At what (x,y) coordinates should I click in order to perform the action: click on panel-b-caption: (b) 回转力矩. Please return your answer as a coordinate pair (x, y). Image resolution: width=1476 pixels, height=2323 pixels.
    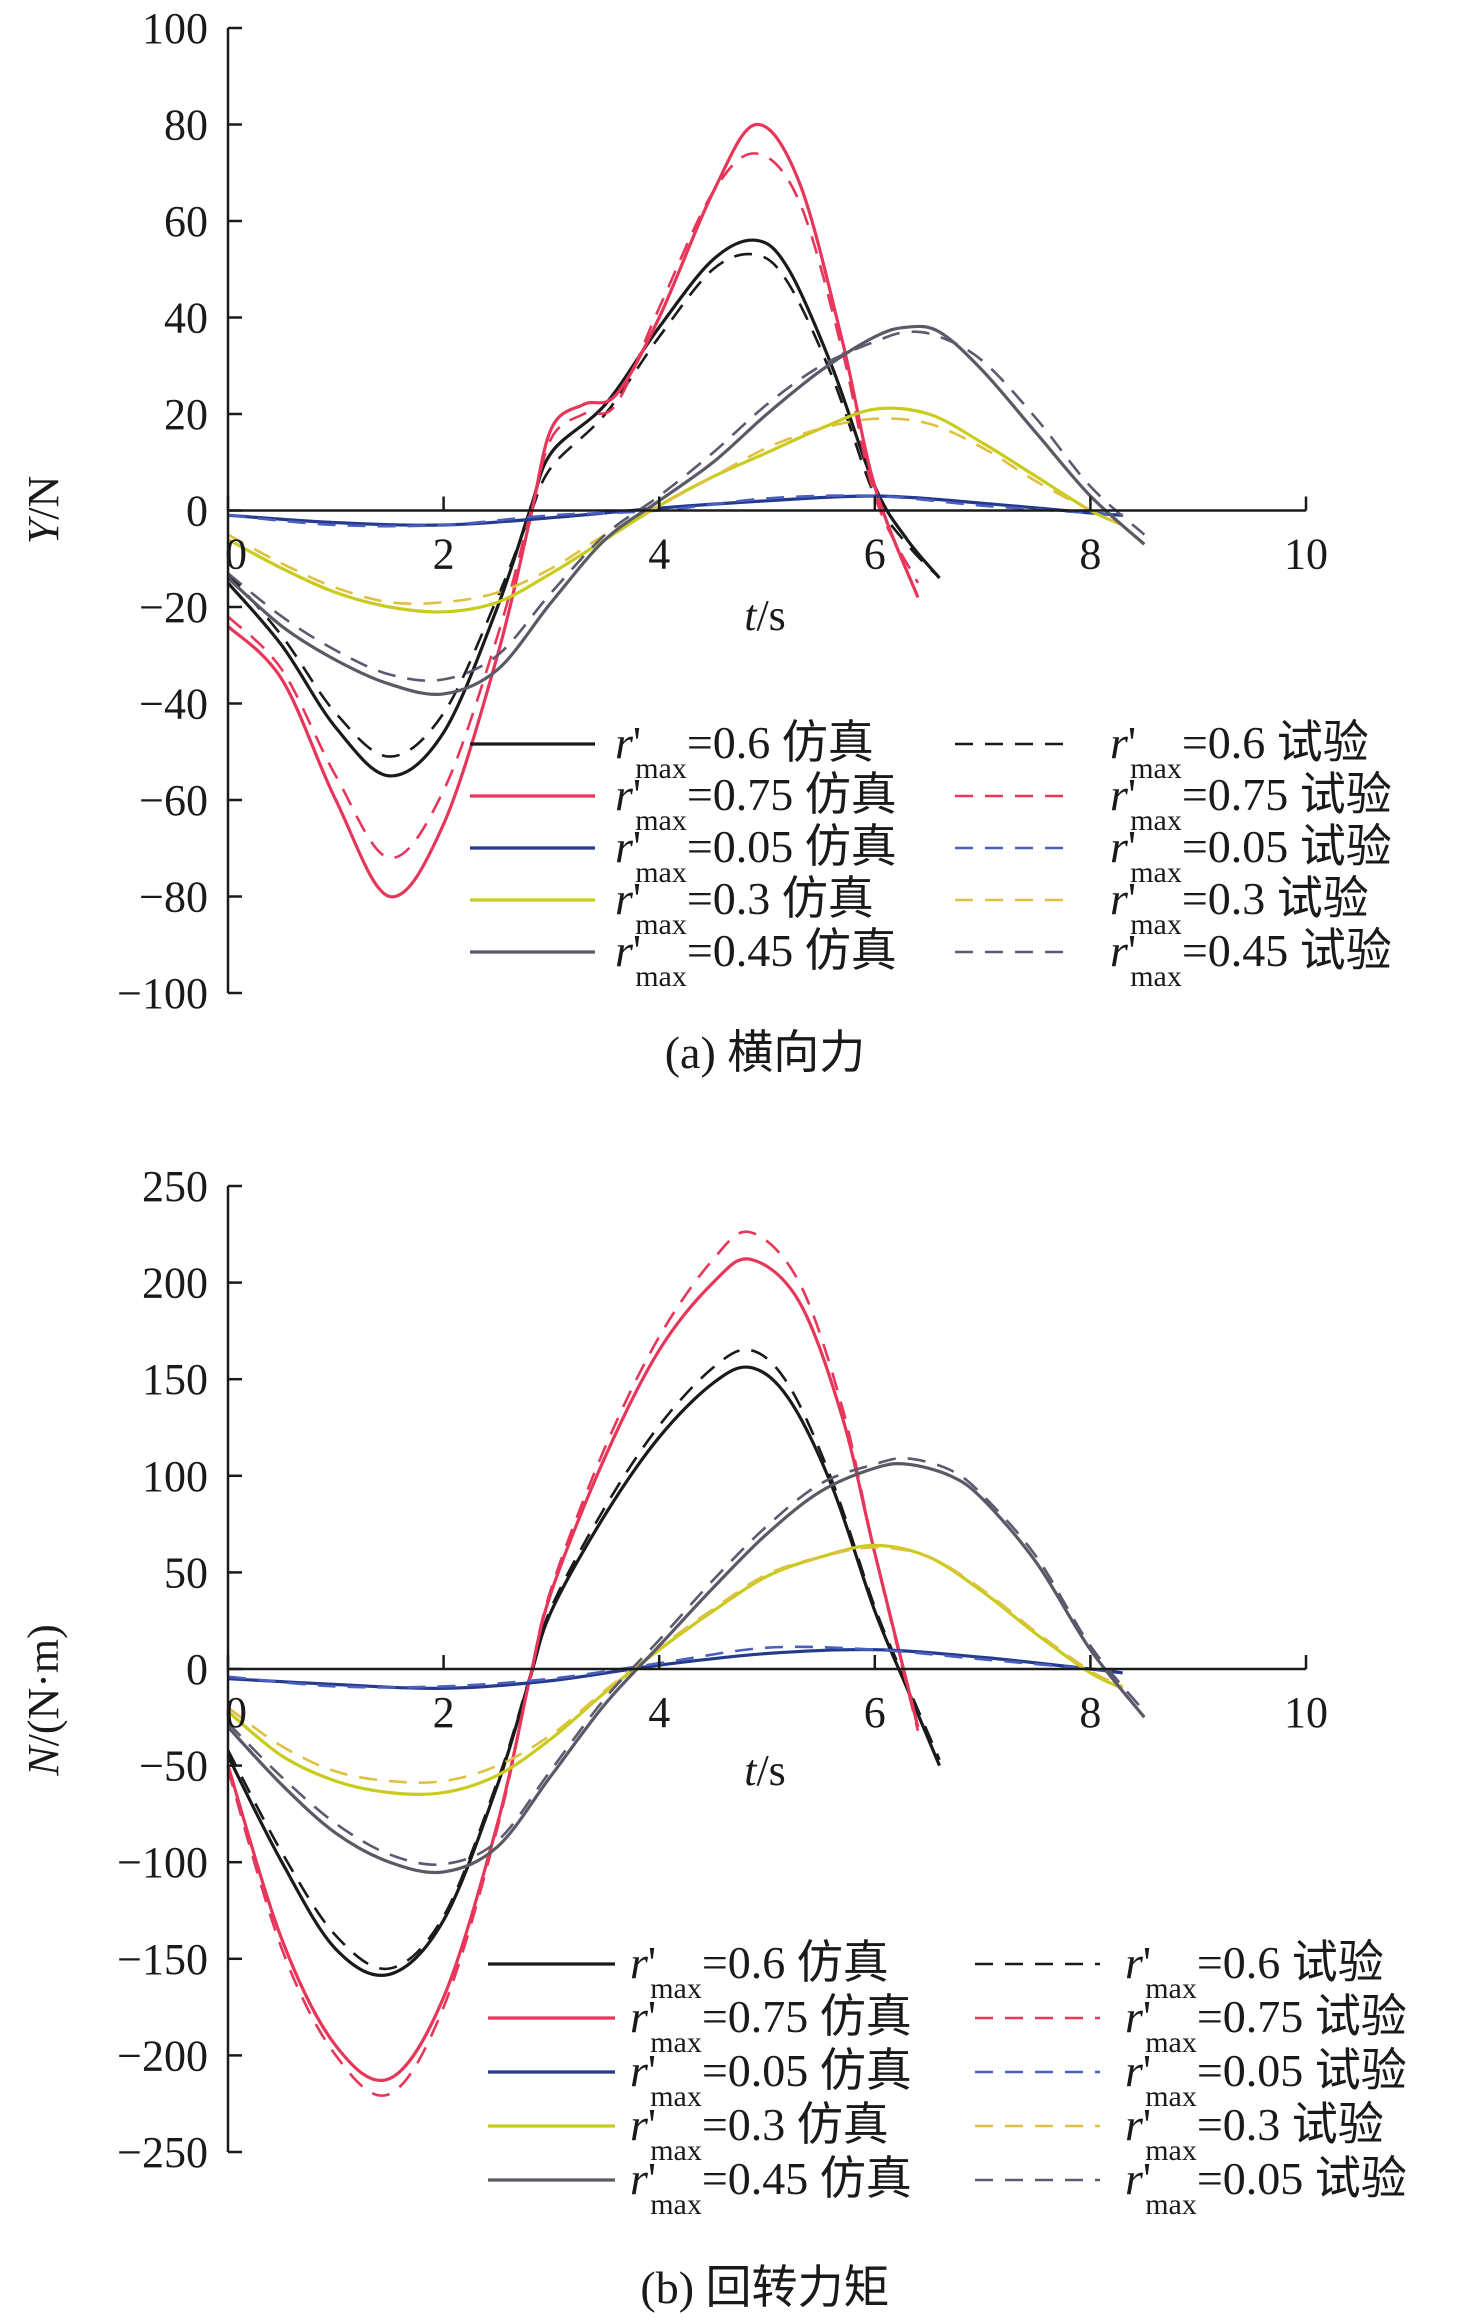
    Looking at the image, I should click on (764, 2287).